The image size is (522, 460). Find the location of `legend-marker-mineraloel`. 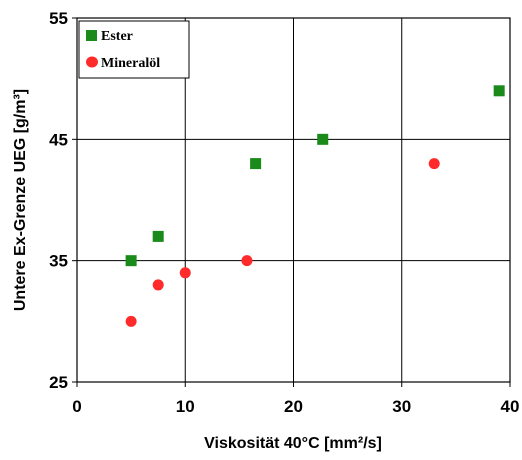

legend-marker-mineraloel is located at coordinates (92, 62).